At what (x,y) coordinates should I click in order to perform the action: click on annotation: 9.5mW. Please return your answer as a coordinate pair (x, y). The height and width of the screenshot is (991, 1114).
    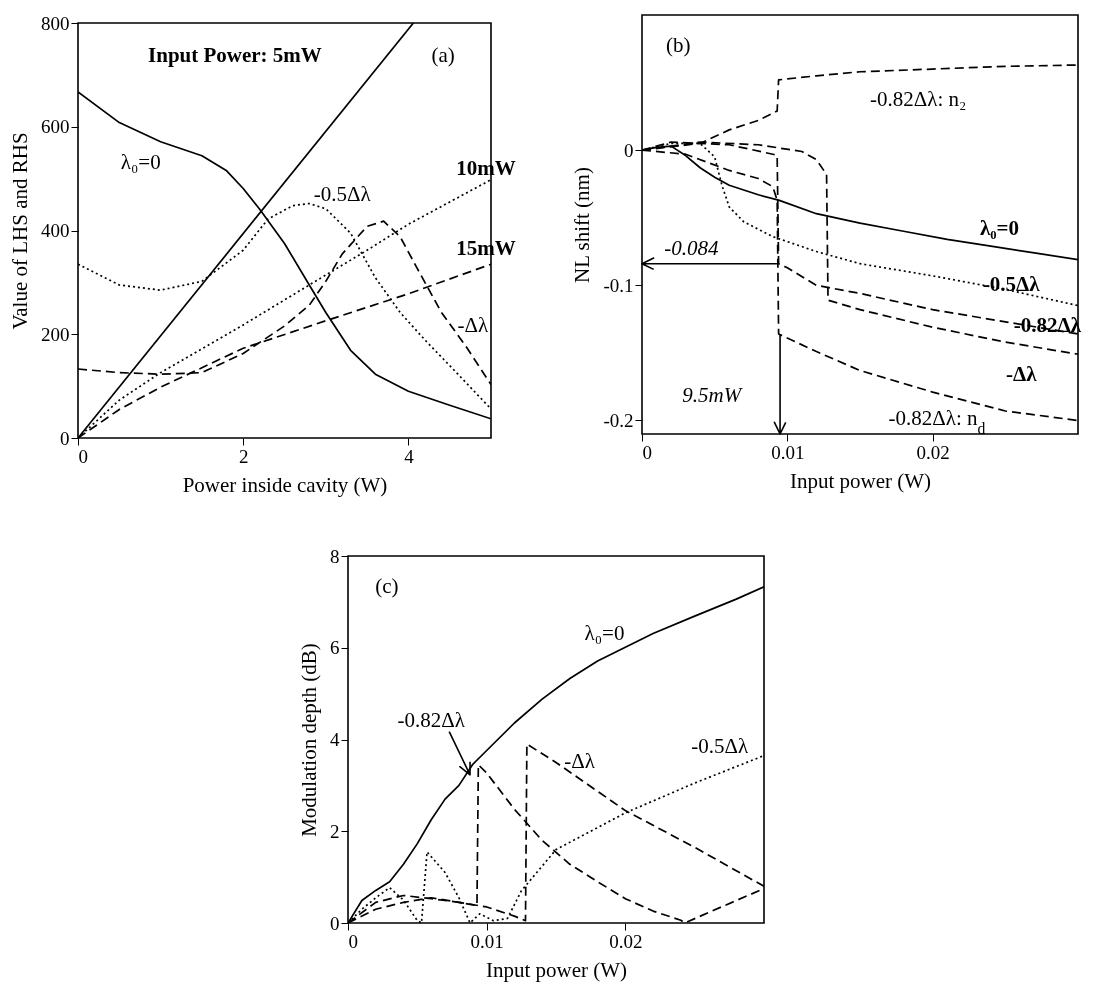
    Looking at the image, I should click on (713, 395).